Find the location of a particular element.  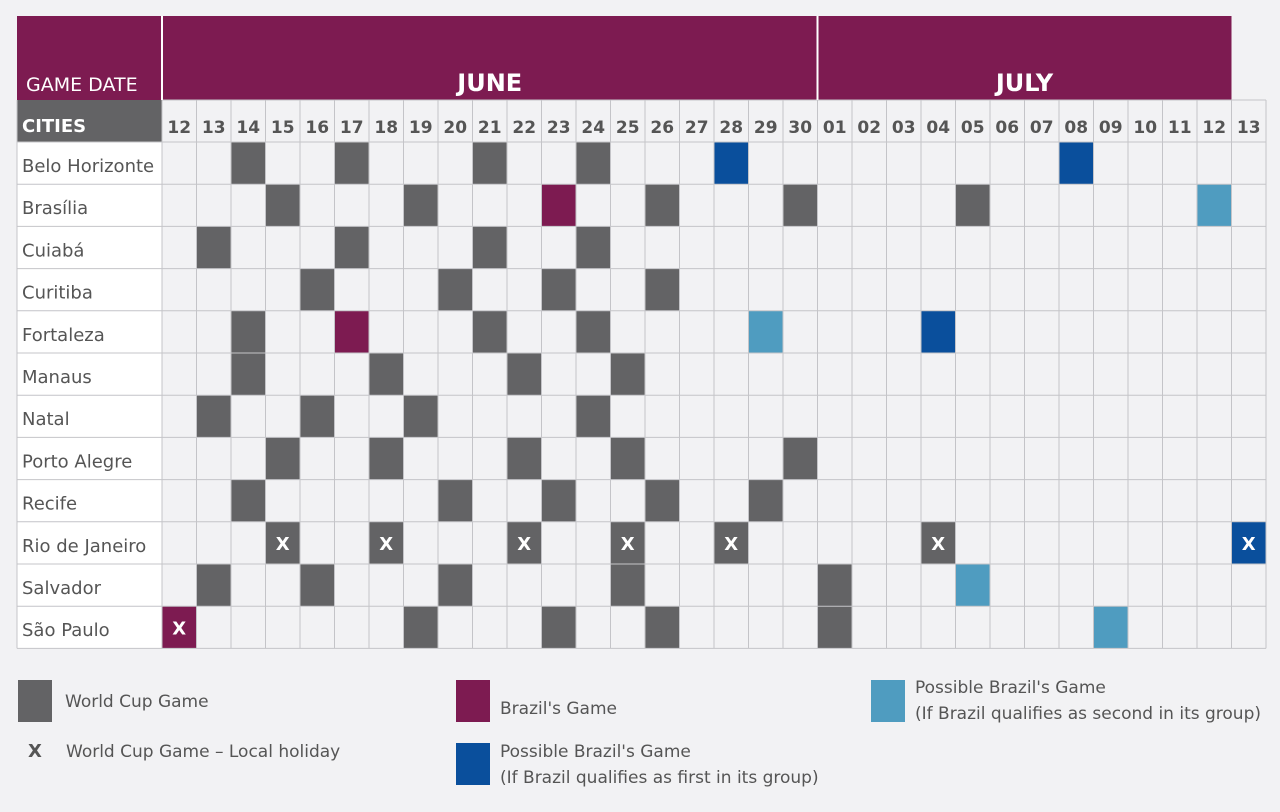

month-header-july is located at coordinates (1024, 58).